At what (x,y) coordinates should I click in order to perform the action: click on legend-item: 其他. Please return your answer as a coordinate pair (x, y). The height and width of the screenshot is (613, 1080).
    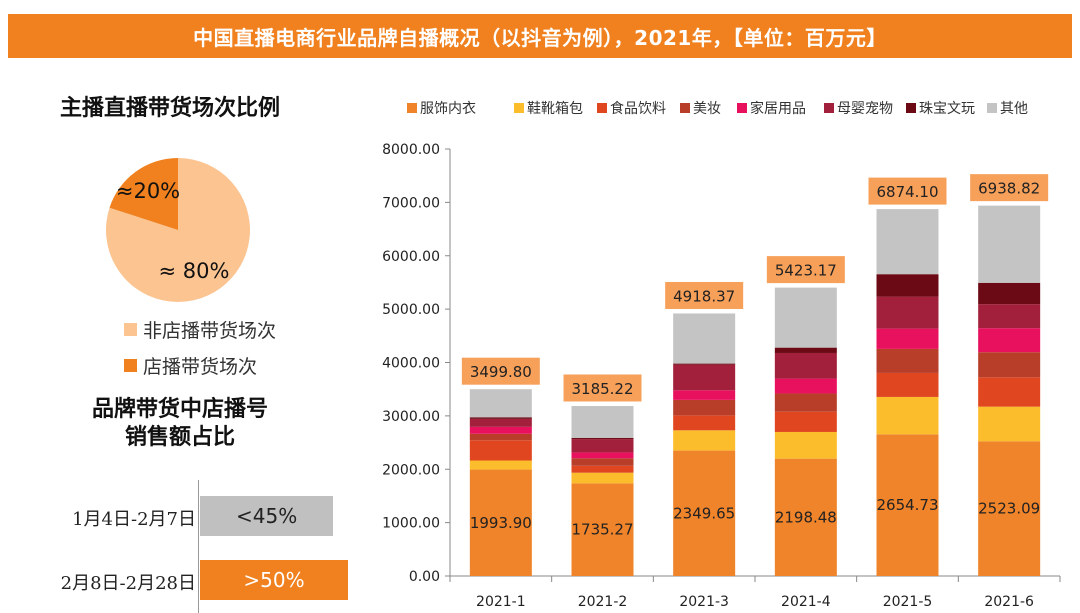
    Looking at the image, I should click on (1007, 109).